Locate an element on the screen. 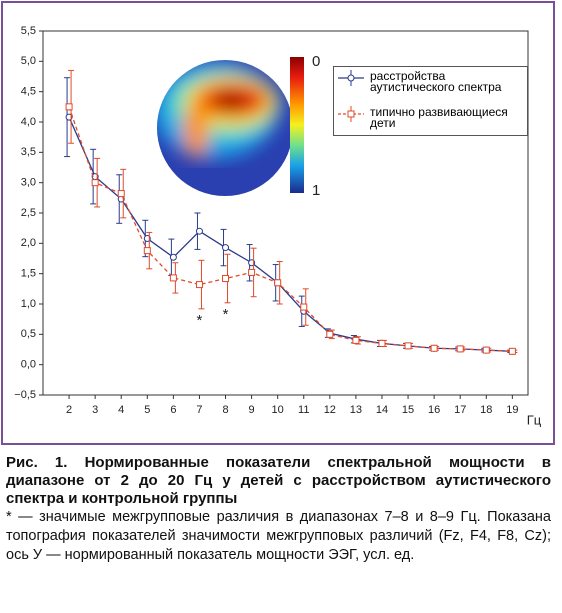 The width and height of the screenshot is (562, 613). y-tick-label: 3,5 is located at coordinates (28, 152).